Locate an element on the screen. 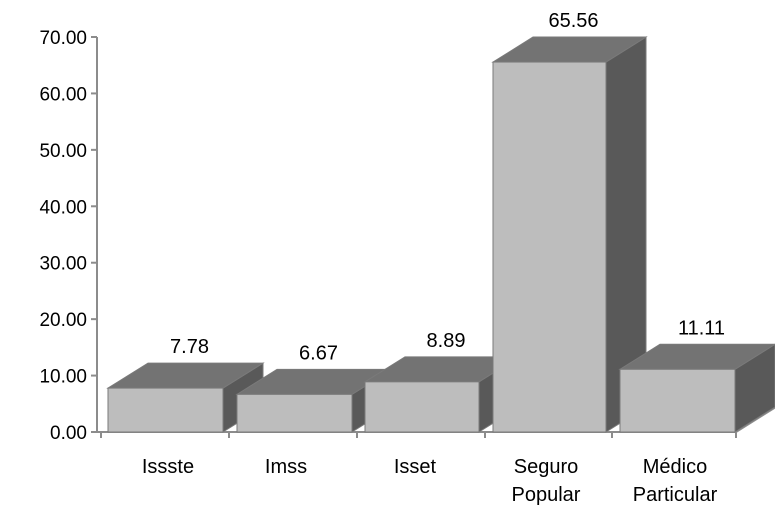  data-label: 65.56 is located at coordinates (573, 21).